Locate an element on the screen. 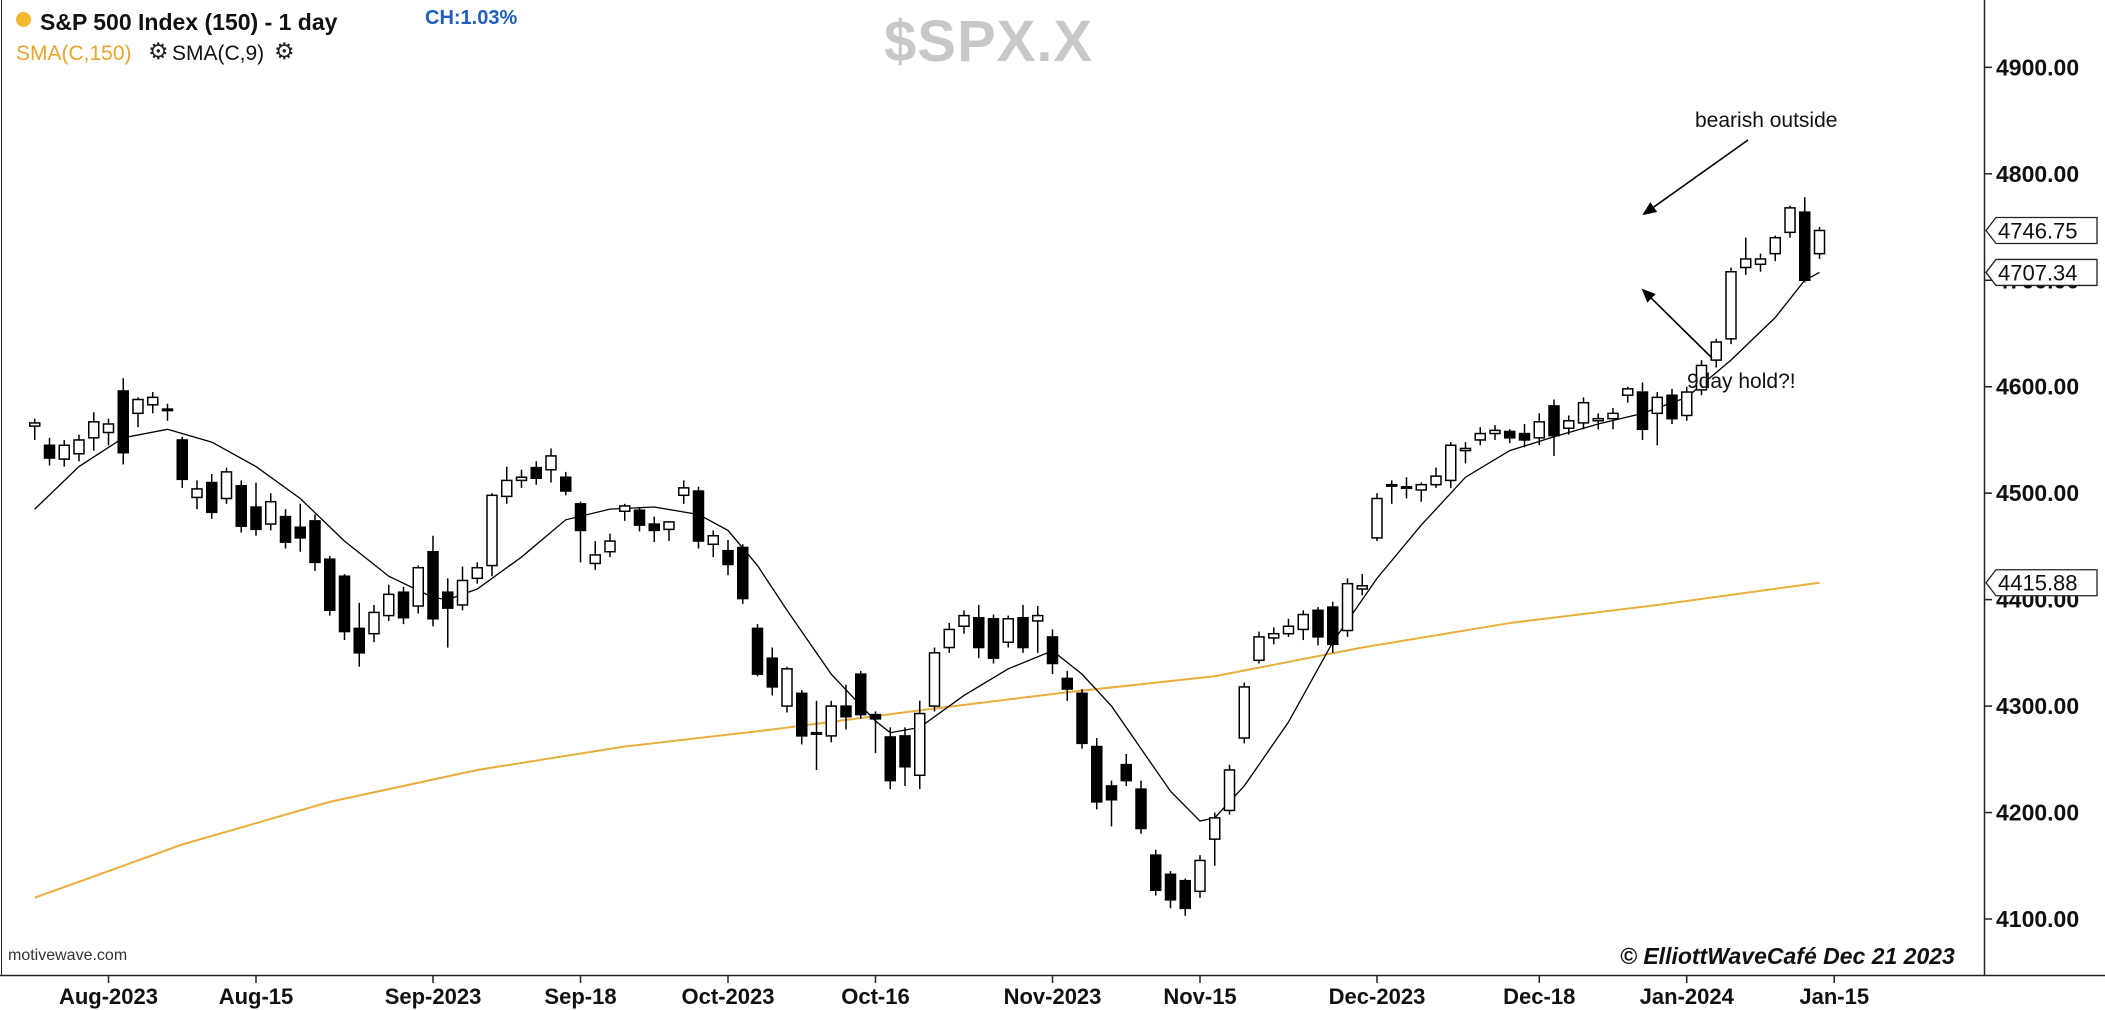 Image resolution: width=2105 pixels, height=1010 pixels. change-value: CH:1.03% is located at coordinates (471, 18).